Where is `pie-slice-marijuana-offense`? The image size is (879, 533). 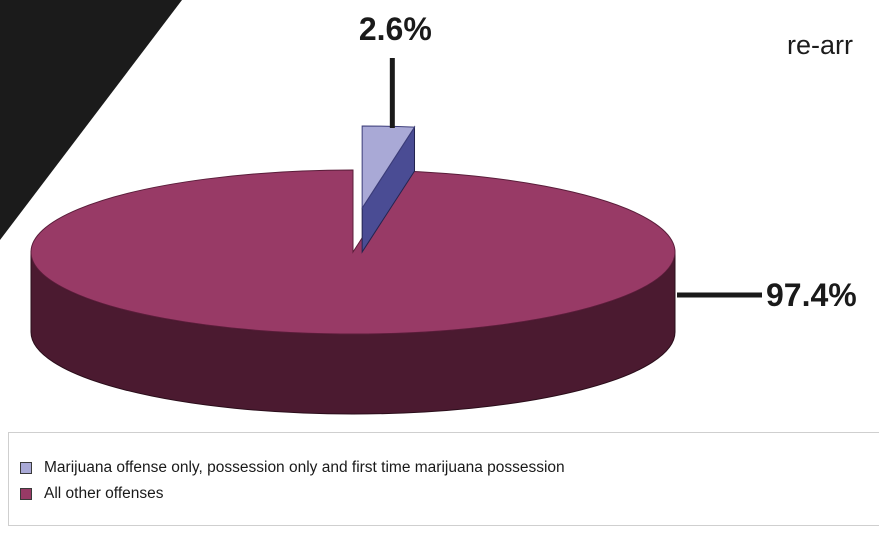
pie-slice-marijuana-offense is located at coordinates (388, 167).